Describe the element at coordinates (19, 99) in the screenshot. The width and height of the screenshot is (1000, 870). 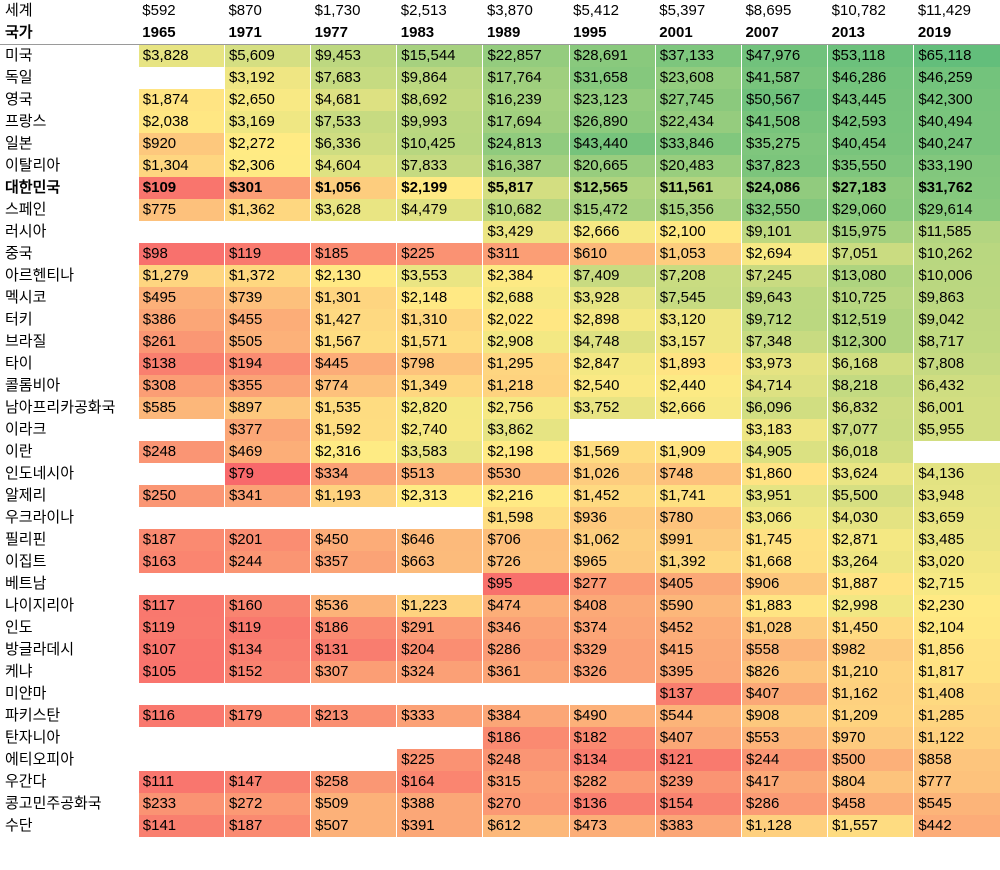
I see `country-name: 영국` at that location.